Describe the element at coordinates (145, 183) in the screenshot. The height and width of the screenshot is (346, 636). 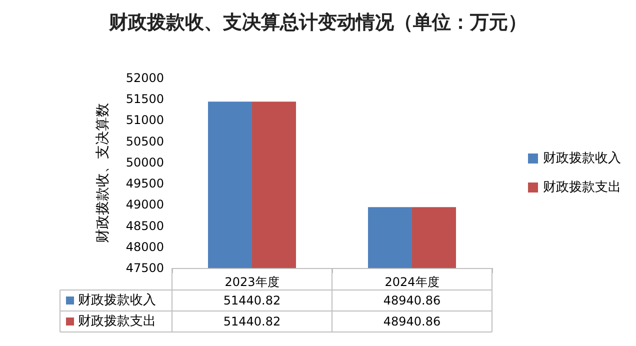
I see `y-tick-label: 49500` at that location.